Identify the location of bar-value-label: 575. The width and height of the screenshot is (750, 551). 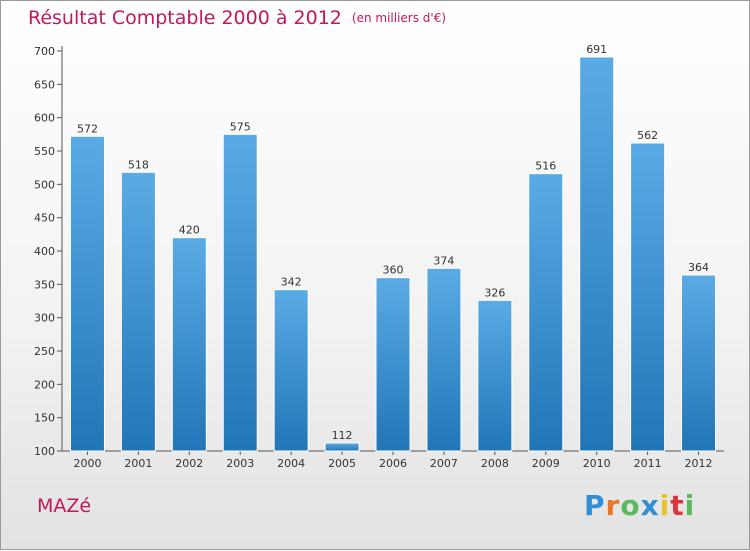
(240, 126).